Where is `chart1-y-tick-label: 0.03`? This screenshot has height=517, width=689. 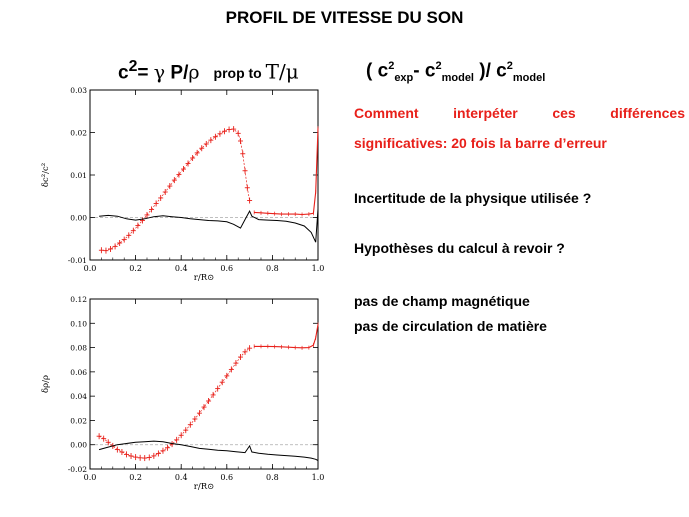
chart1-y-tick-label: 0.03 is located at coordinates (78, 90).